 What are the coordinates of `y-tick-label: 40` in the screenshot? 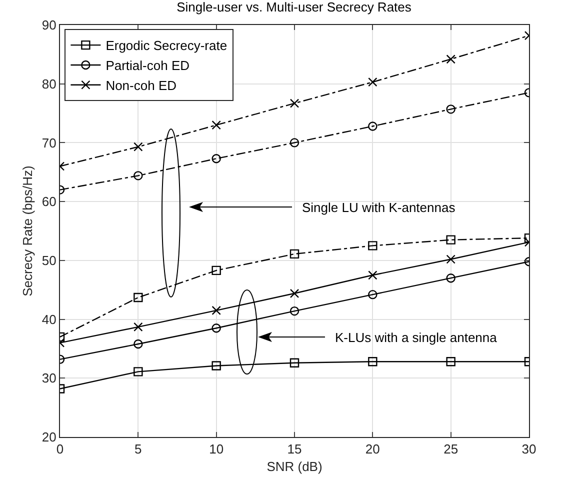 It's located at (49, 319).